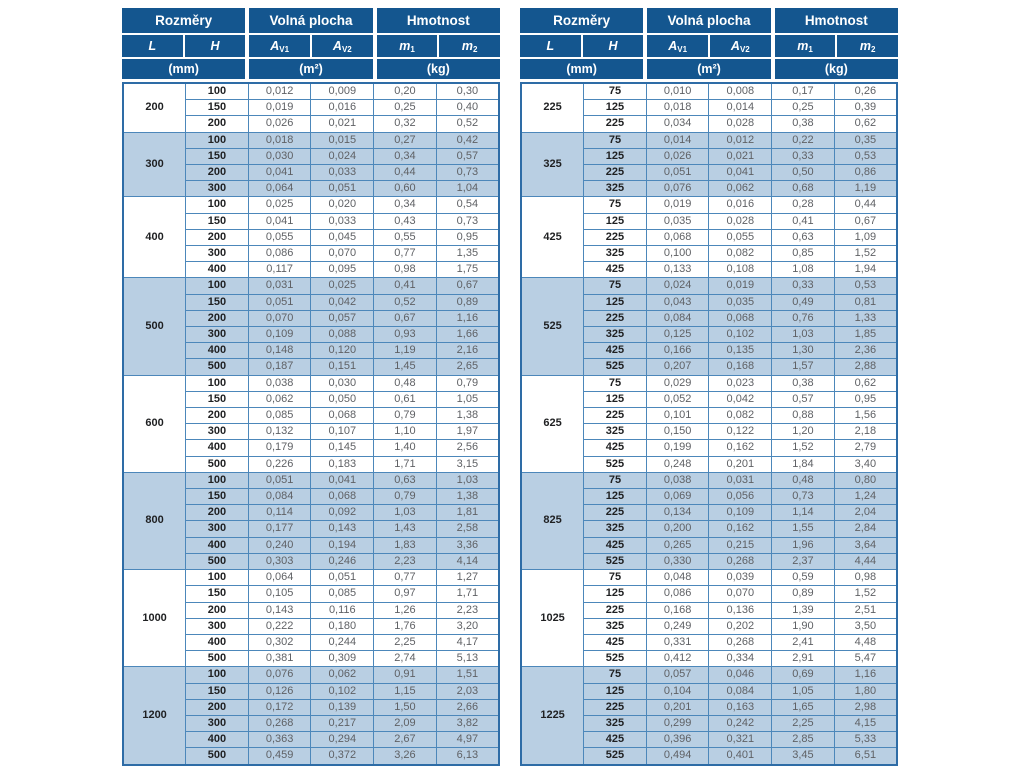 The width and height of the screenshot is (1024, 768). Describe the element at coordinates (467, 497) in the screenshot. I see `value-cell: 1,38` at that location.